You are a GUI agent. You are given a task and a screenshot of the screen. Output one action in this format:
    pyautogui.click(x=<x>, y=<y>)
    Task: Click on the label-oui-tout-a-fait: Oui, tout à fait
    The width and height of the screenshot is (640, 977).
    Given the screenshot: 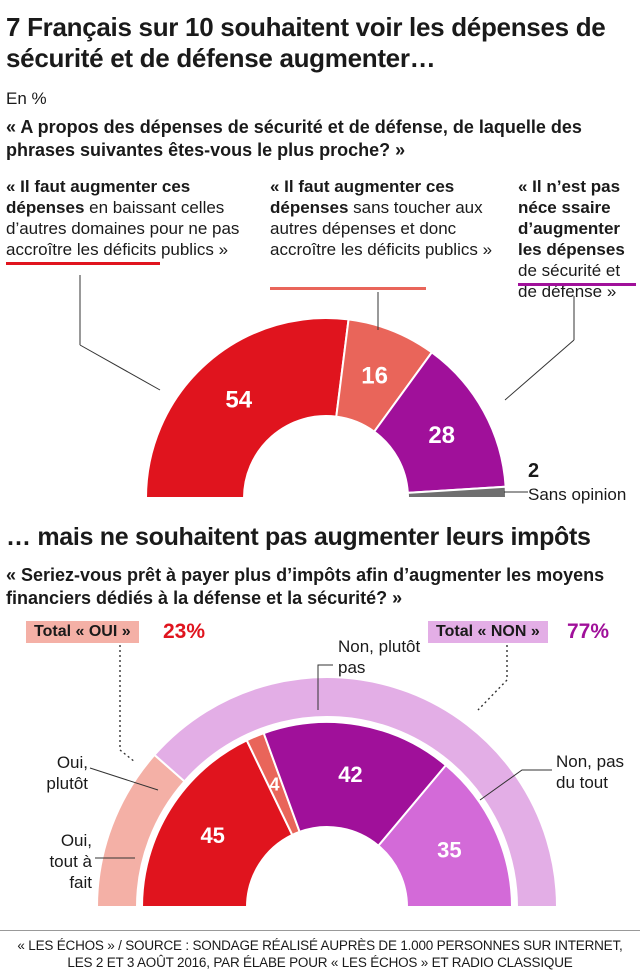 What is the action you would take?
    pyautogui.click(x=70, y=861)
    